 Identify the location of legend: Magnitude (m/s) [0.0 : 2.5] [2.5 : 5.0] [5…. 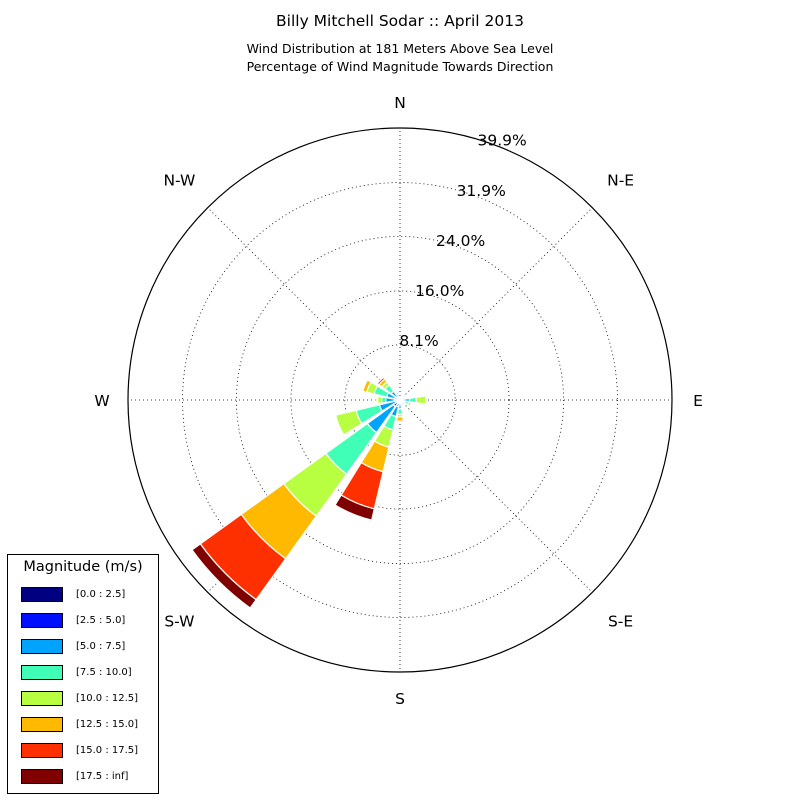
(83, 674).